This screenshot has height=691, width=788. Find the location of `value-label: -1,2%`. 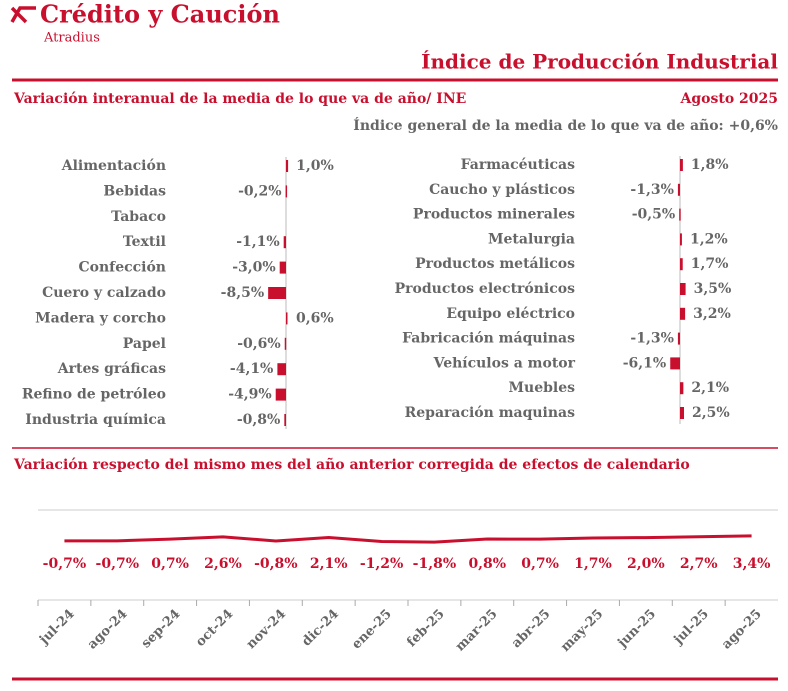

value-label: -1,2% is located at coordinates (381, 564).